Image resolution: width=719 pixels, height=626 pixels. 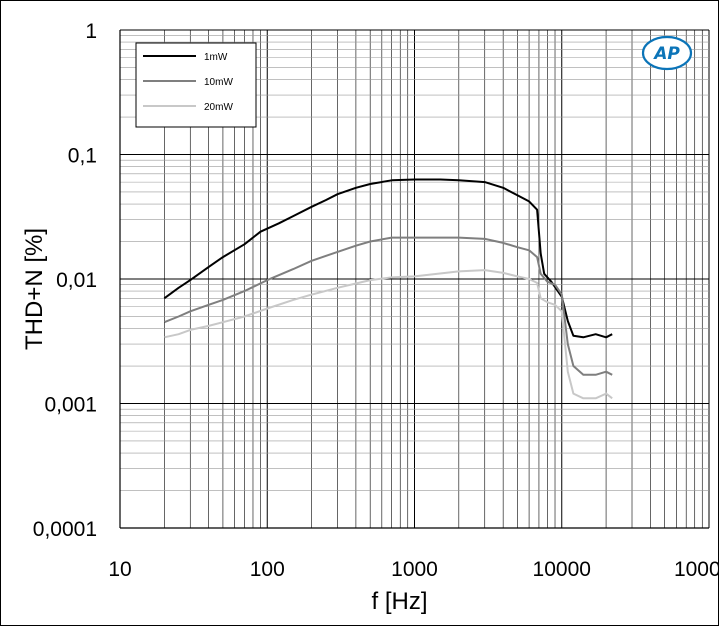 What do you see at coordinates (218, 82) in the screenshot?
I see `legend-label: 10mW` at bounding box center [218, 82].